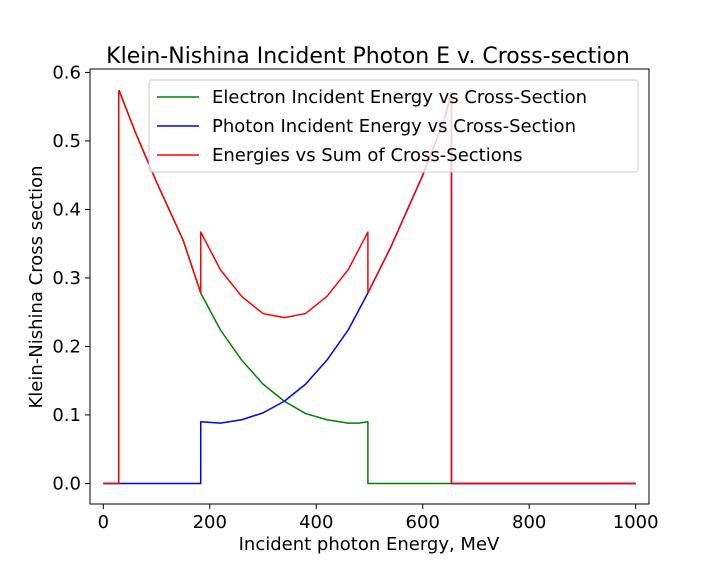 The image size is (720, 580). What do you see at coordinates (66, 483) in the screenshot?
I see `y-tick-label: 0.0` at bounding box center [66, 483].